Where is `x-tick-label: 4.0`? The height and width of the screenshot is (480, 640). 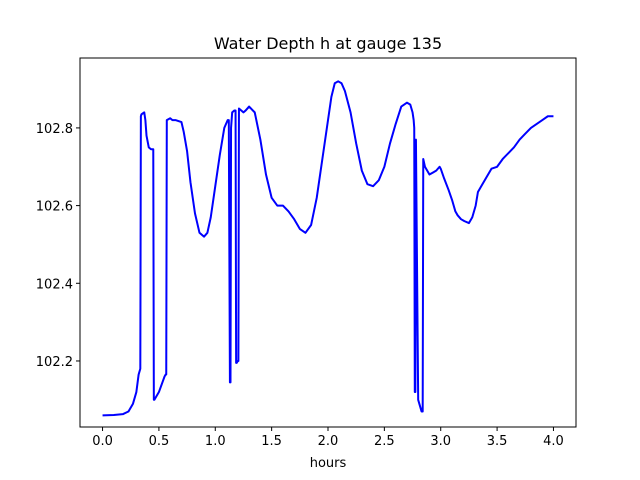
x-tick-label: 4.0 is located at coordinates (553, 441).